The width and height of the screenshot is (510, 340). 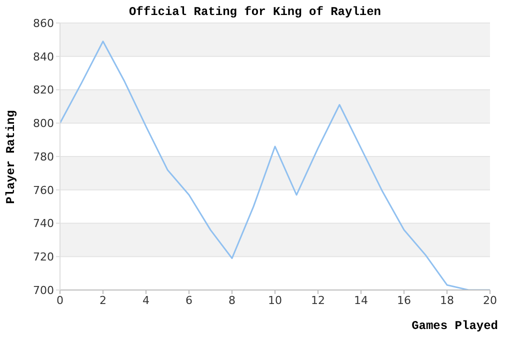 I want to click on x-tick-label: 8, so click(x=232, y=300).